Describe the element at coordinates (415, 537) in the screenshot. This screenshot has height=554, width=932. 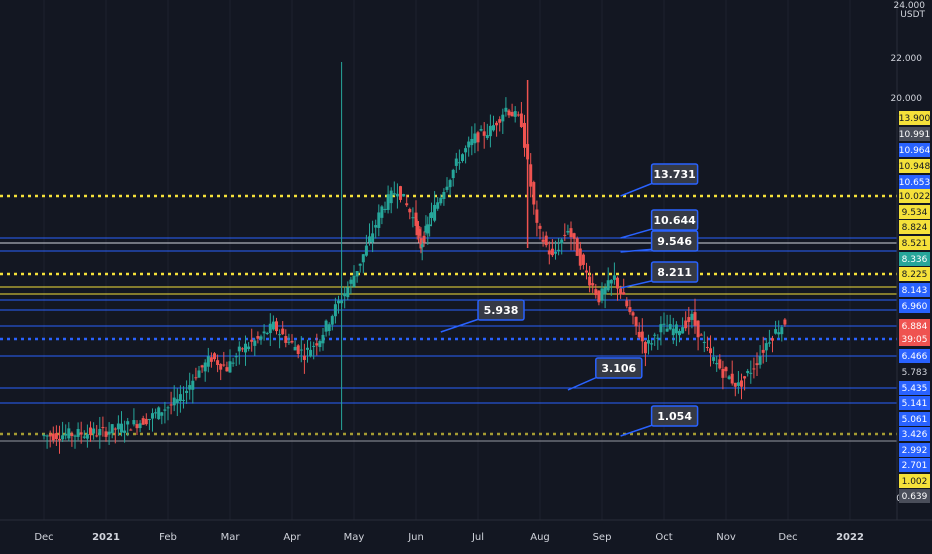
I see `x-tick-label: Jun` at that location.